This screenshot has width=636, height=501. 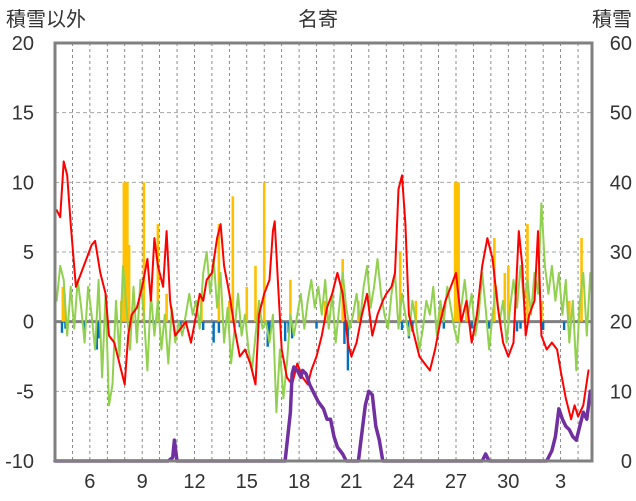 I want to click on right-axis-ticks: 60 50 40 30 20 10 0, so click(x=621, y=253).